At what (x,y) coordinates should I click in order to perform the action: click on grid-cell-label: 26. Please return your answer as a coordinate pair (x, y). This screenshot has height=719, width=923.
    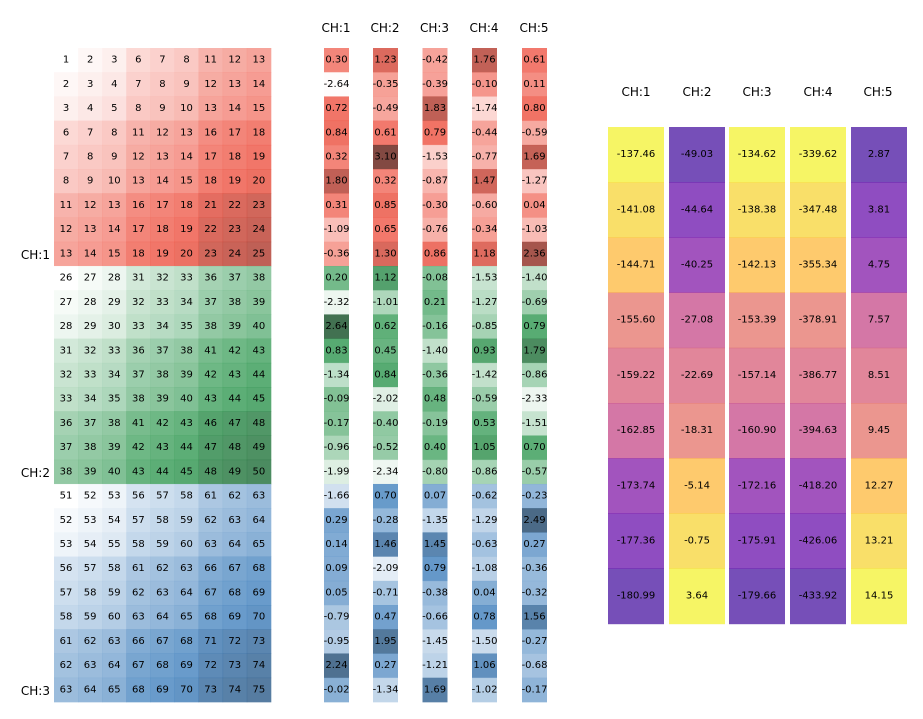
    Looking at the image, I should click on (66, 278).